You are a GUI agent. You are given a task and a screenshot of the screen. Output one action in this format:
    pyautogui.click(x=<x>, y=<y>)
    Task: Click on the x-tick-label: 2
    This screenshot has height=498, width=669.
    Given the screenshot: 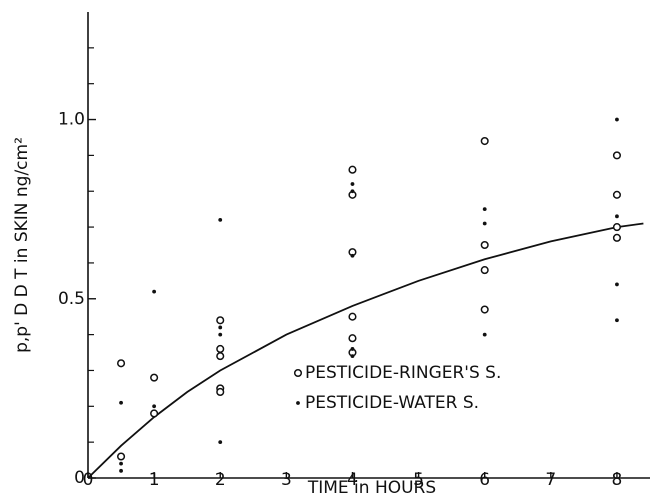 What is the action you would take?
    pyautogui.click(x=220, y=480)
    